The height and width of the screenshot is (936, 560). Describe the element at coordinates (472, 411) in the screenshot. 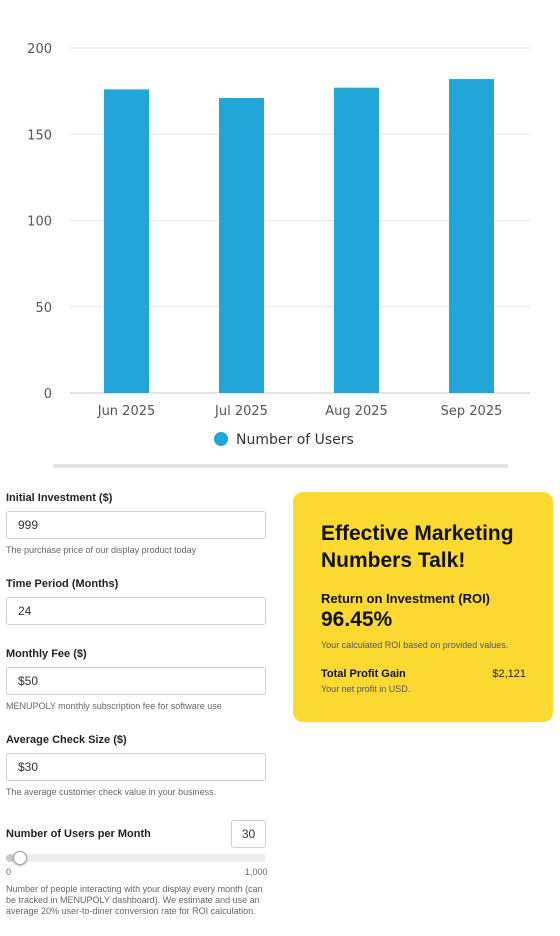

I see `x-tick-label: Sep 2025` at that location.